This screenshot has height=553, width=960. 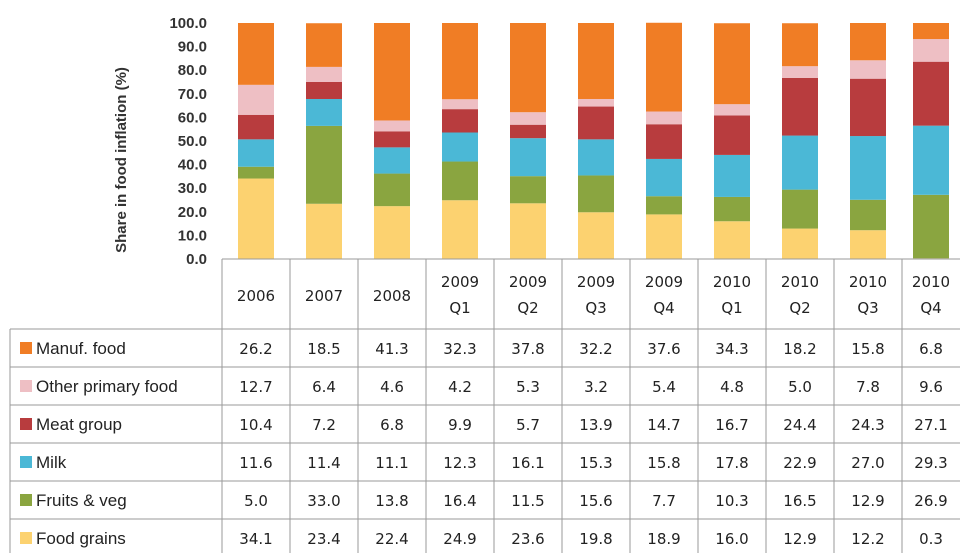 What do you see at coordinates (323, 501) in the screenshot?
I see `data-label: 33.0` at bounding box center [323, 501].